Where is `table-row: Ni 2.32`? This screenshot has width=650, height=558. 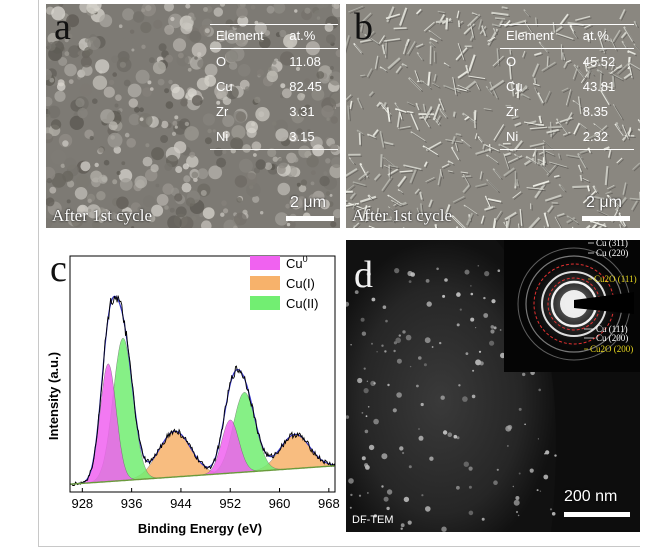
table-row: Ni 2.32 is located at coordinates (567, 137).